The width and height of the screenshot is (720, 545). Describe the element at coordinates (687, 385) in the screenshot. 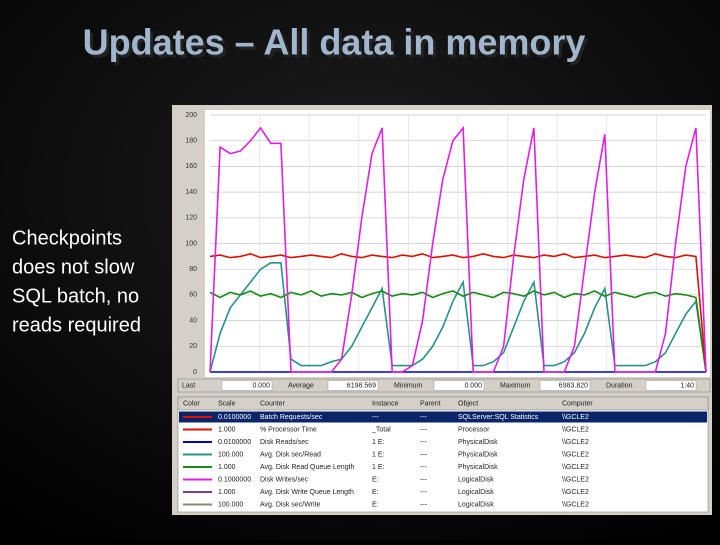

I see `stat-value: 1:40` at that location.